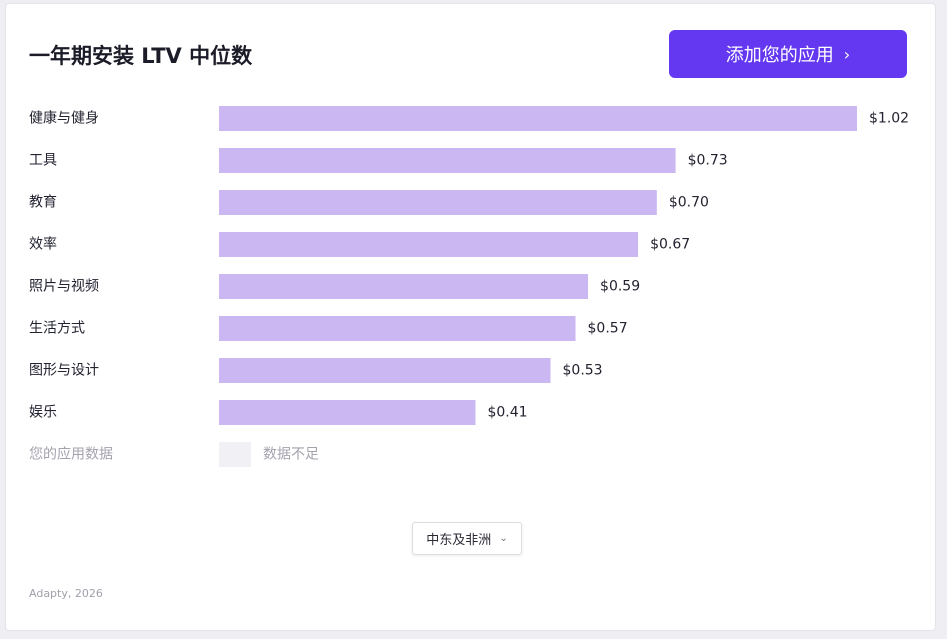 The height and width of the screenshot is (639, 947). What do you see at coordinates (43, 413) in the screenshot?
I see `category-label: 娱乐` at bounding box center [43, 413].